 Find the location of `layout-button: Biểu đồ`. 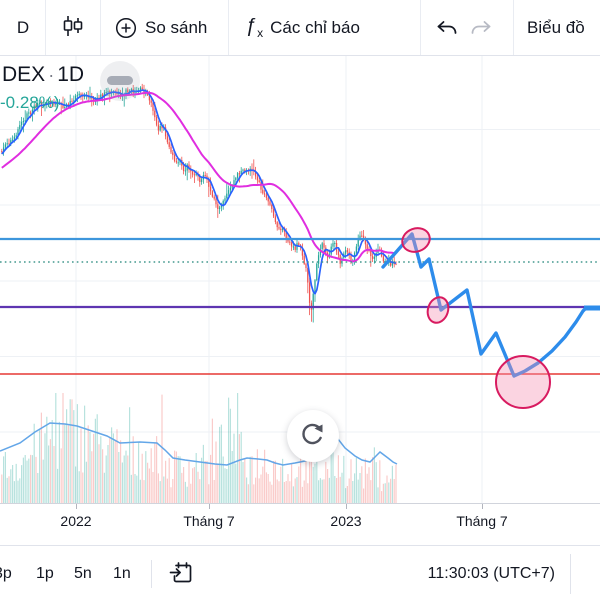

layout-button: Biểu đồ is located at coordinates (556, 27).